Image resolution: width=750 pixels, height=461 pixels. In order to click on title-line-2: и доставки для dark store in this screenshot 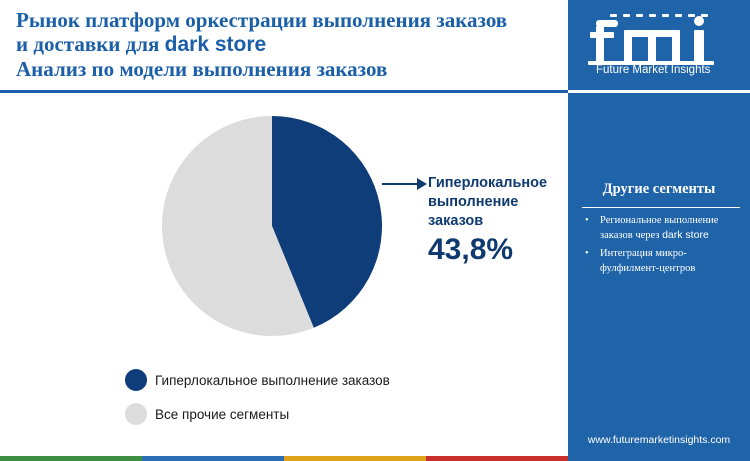, I will do `click(290, 44)`.